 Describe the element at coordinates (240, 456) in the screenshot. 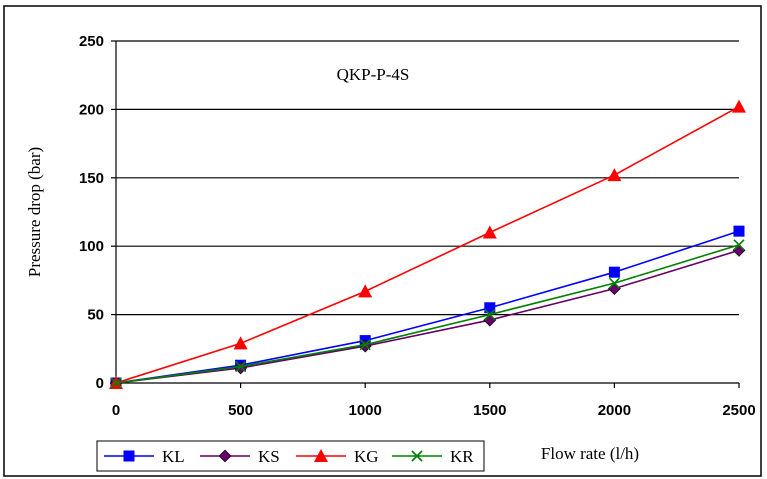

I see `legend-item-ks: KS` at that location.